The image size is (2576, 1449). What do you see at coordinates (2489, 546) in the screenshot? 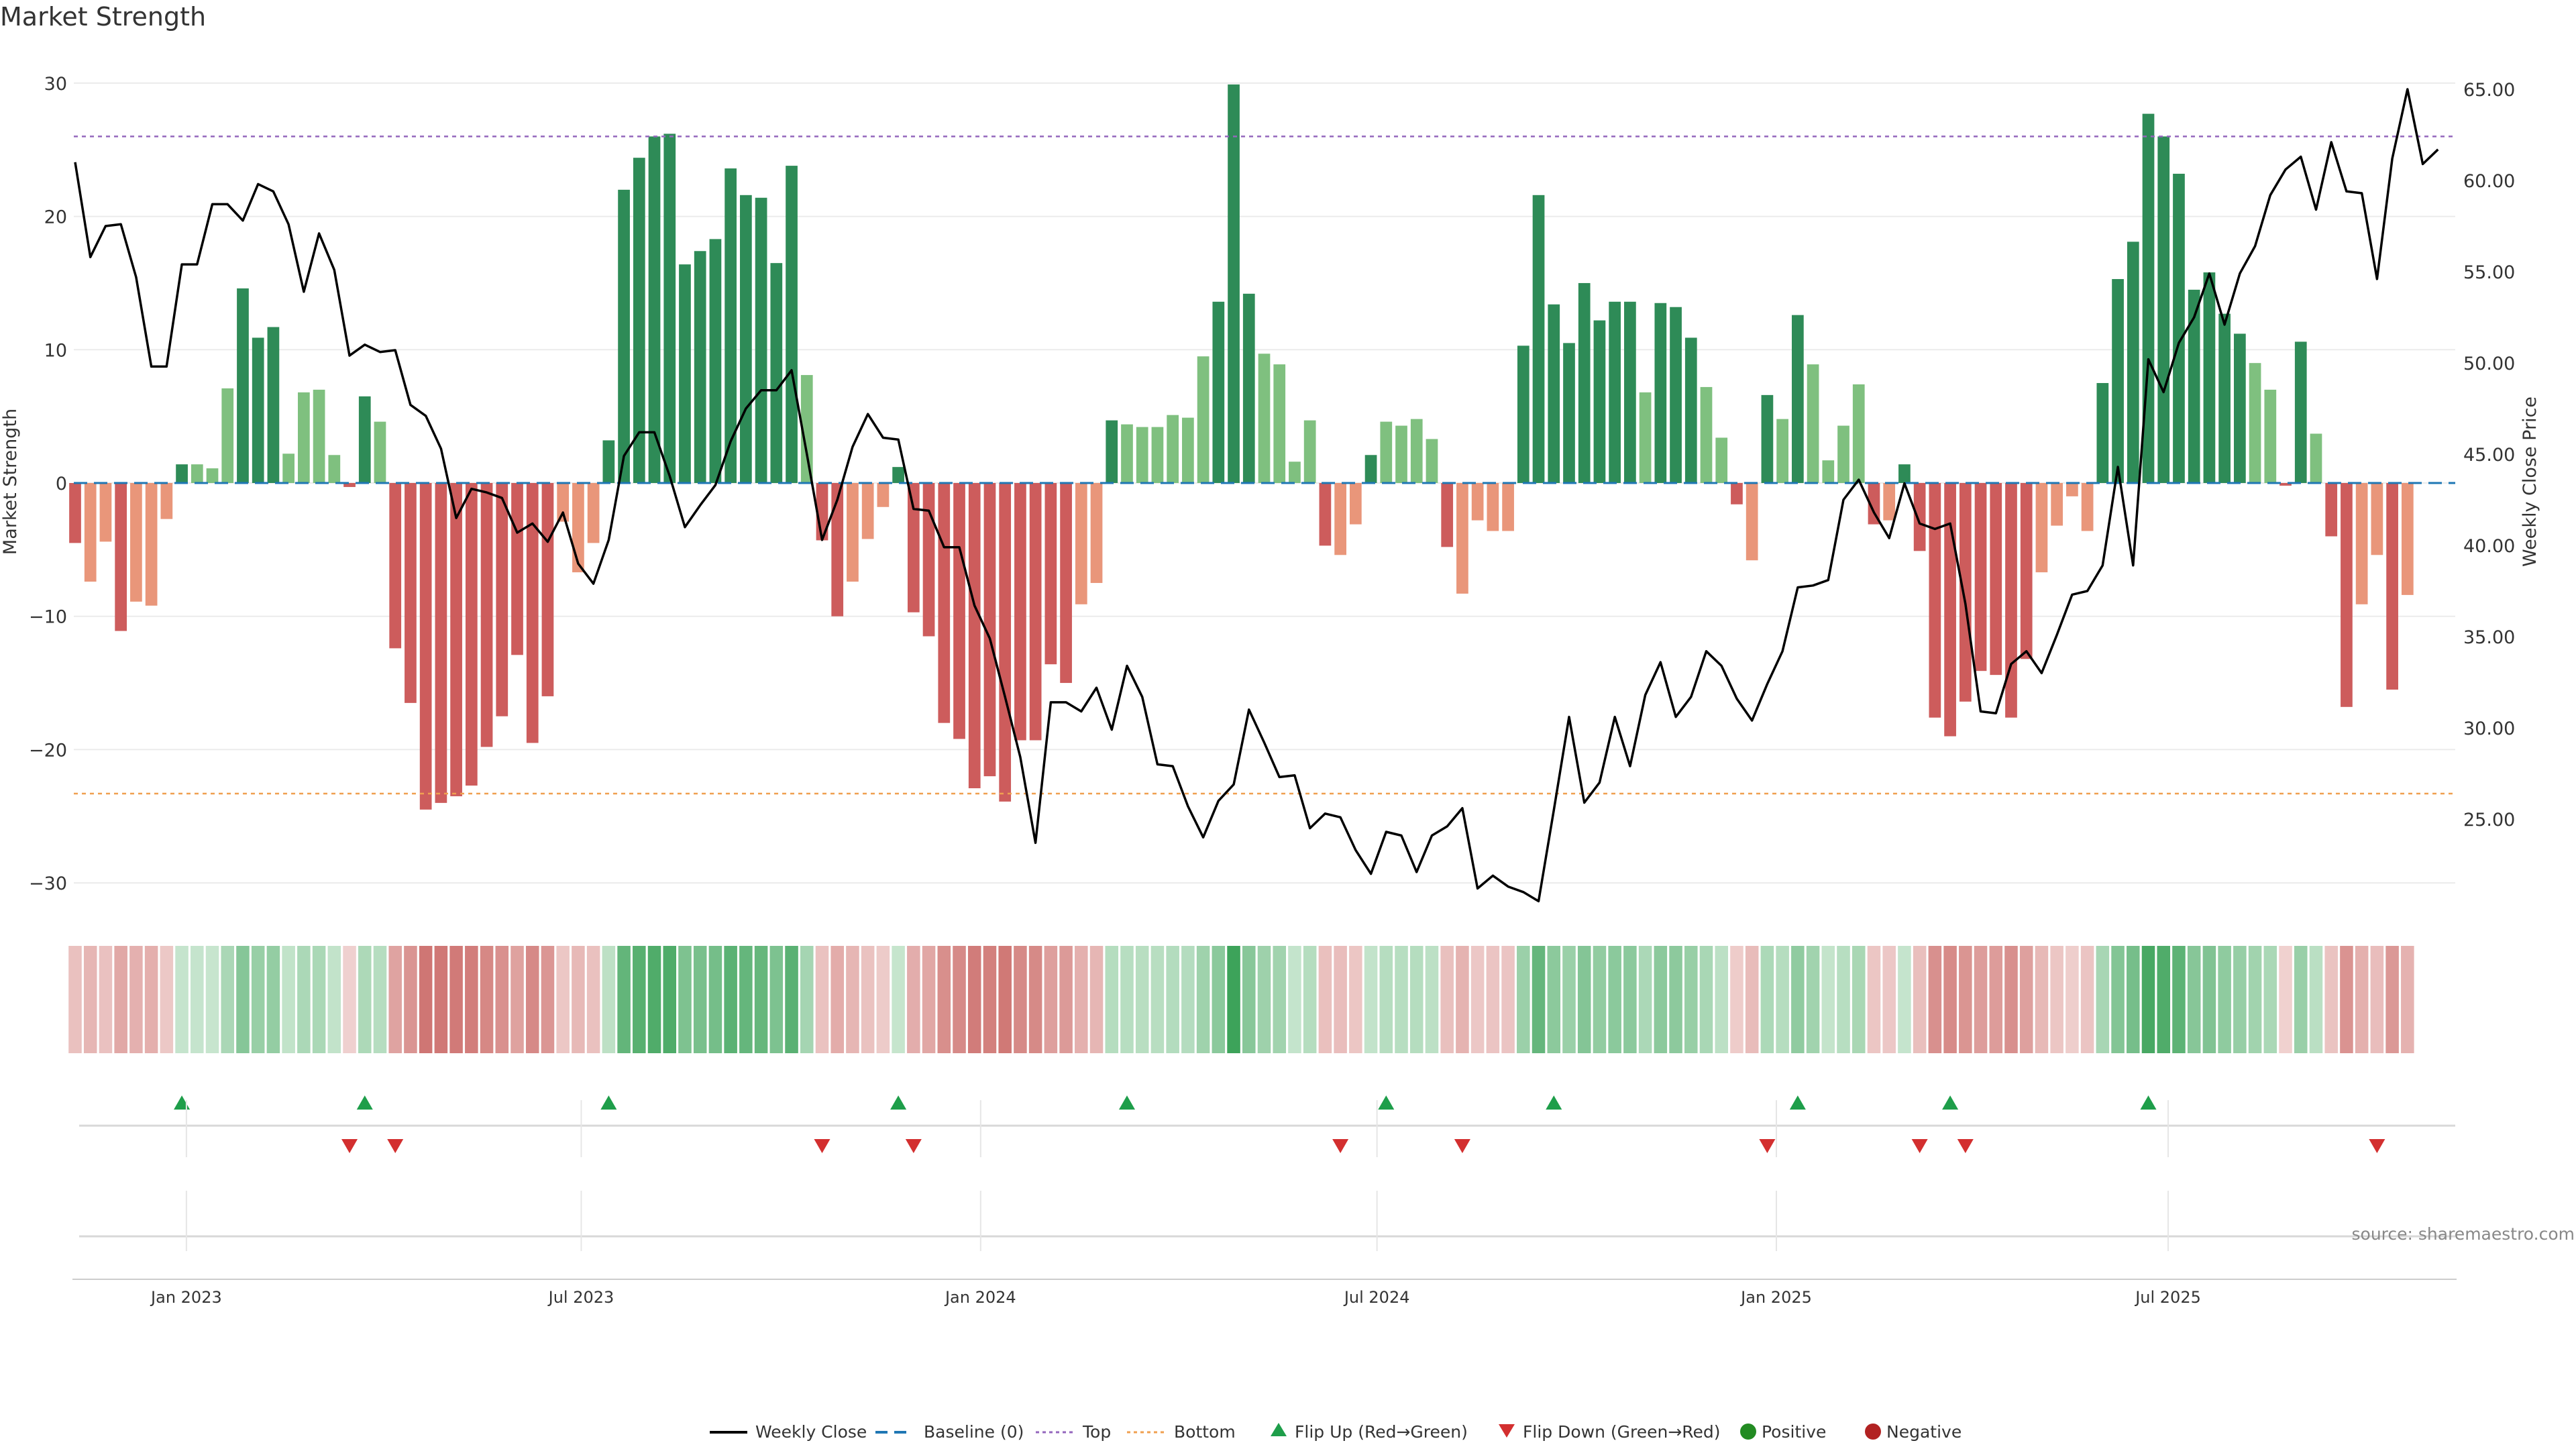
I see `y2-tick-label: 40.00` at bounding box center [2489, 546].